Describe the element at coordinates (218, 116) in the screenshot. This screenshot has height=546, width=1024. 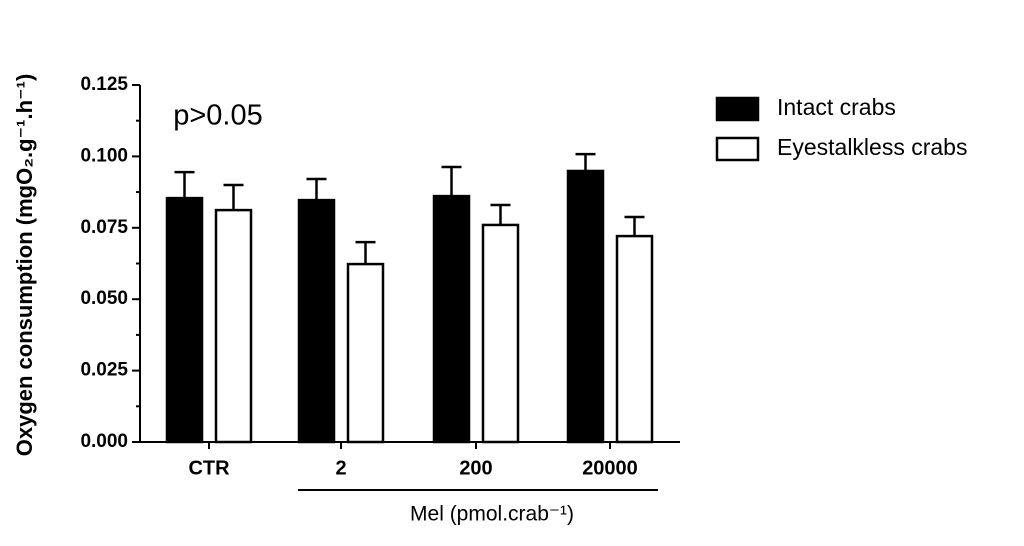
I see `annotation: p>0.05` at that location.